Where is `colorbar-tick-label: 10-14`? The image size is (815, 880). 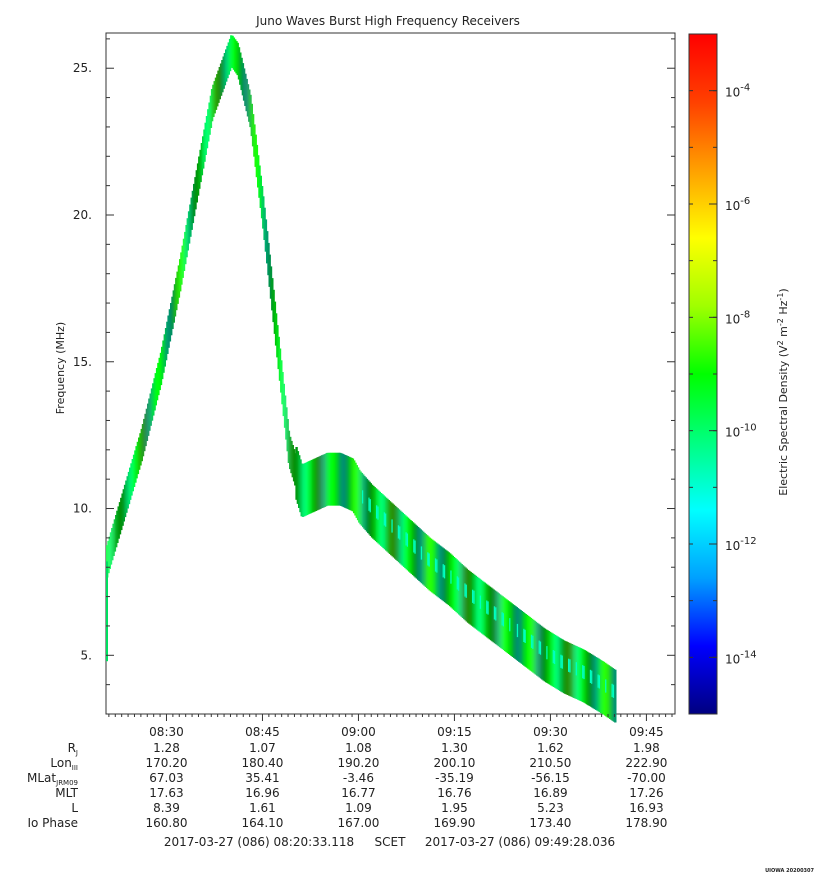 colorbar-tick-label: 10-14 is located at coordinates (741, 657).